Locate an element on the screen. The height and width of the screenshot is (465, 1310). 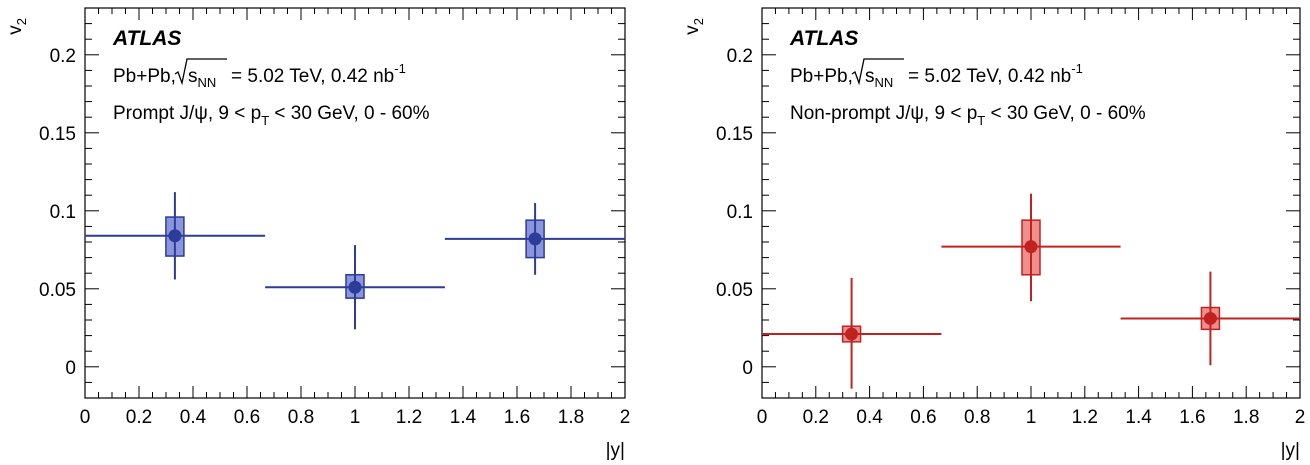
data-series is located at coordinates (355, 261).